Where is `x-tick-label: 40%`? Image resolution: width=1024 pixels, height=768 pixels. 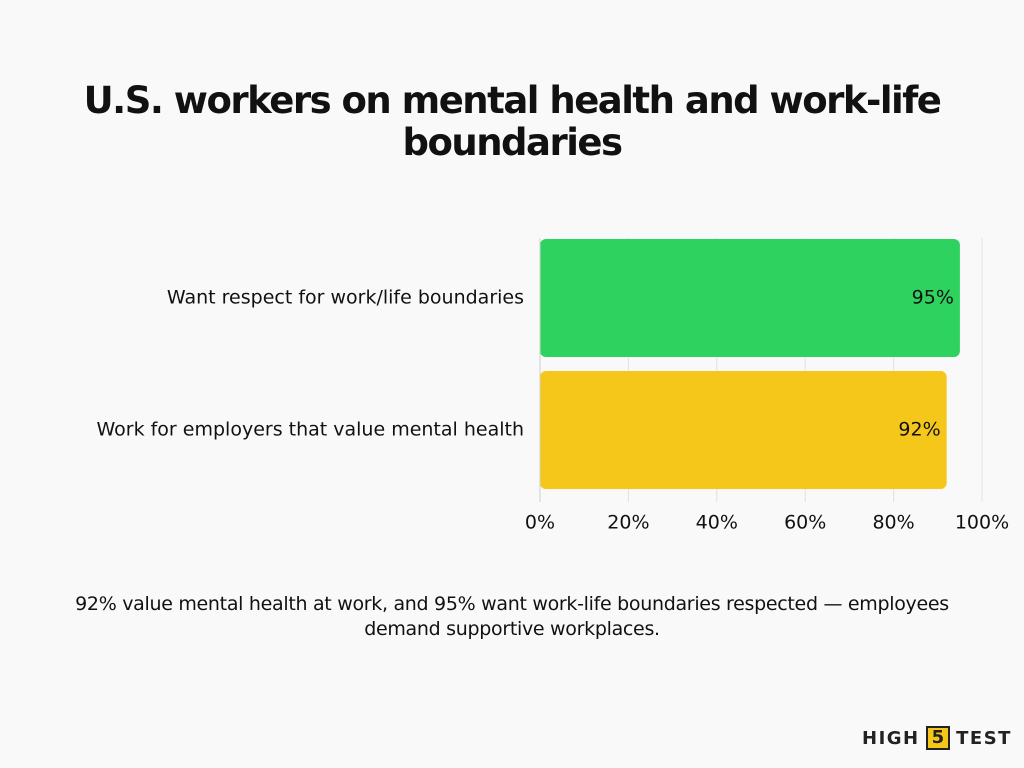 x-tick-label: 40% is located at coordinates (717, 523).